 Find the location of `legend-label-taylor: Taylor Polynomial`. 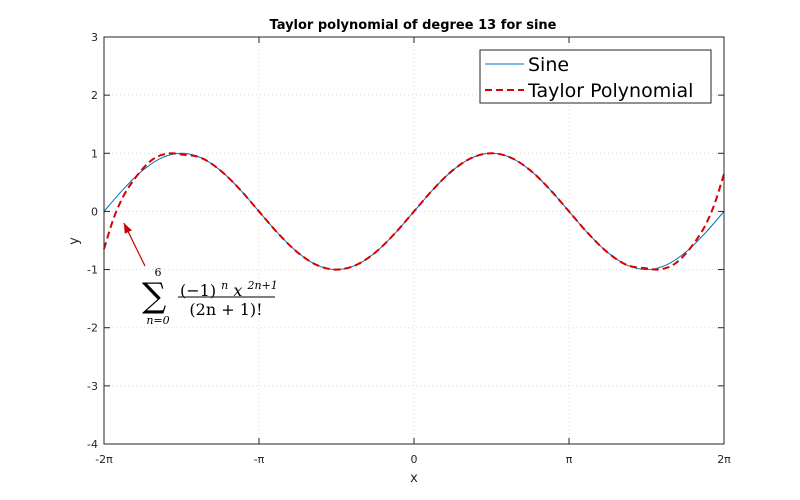

legend-label-taylor: Taylor Polynomial is located at coordinates (610, 91).